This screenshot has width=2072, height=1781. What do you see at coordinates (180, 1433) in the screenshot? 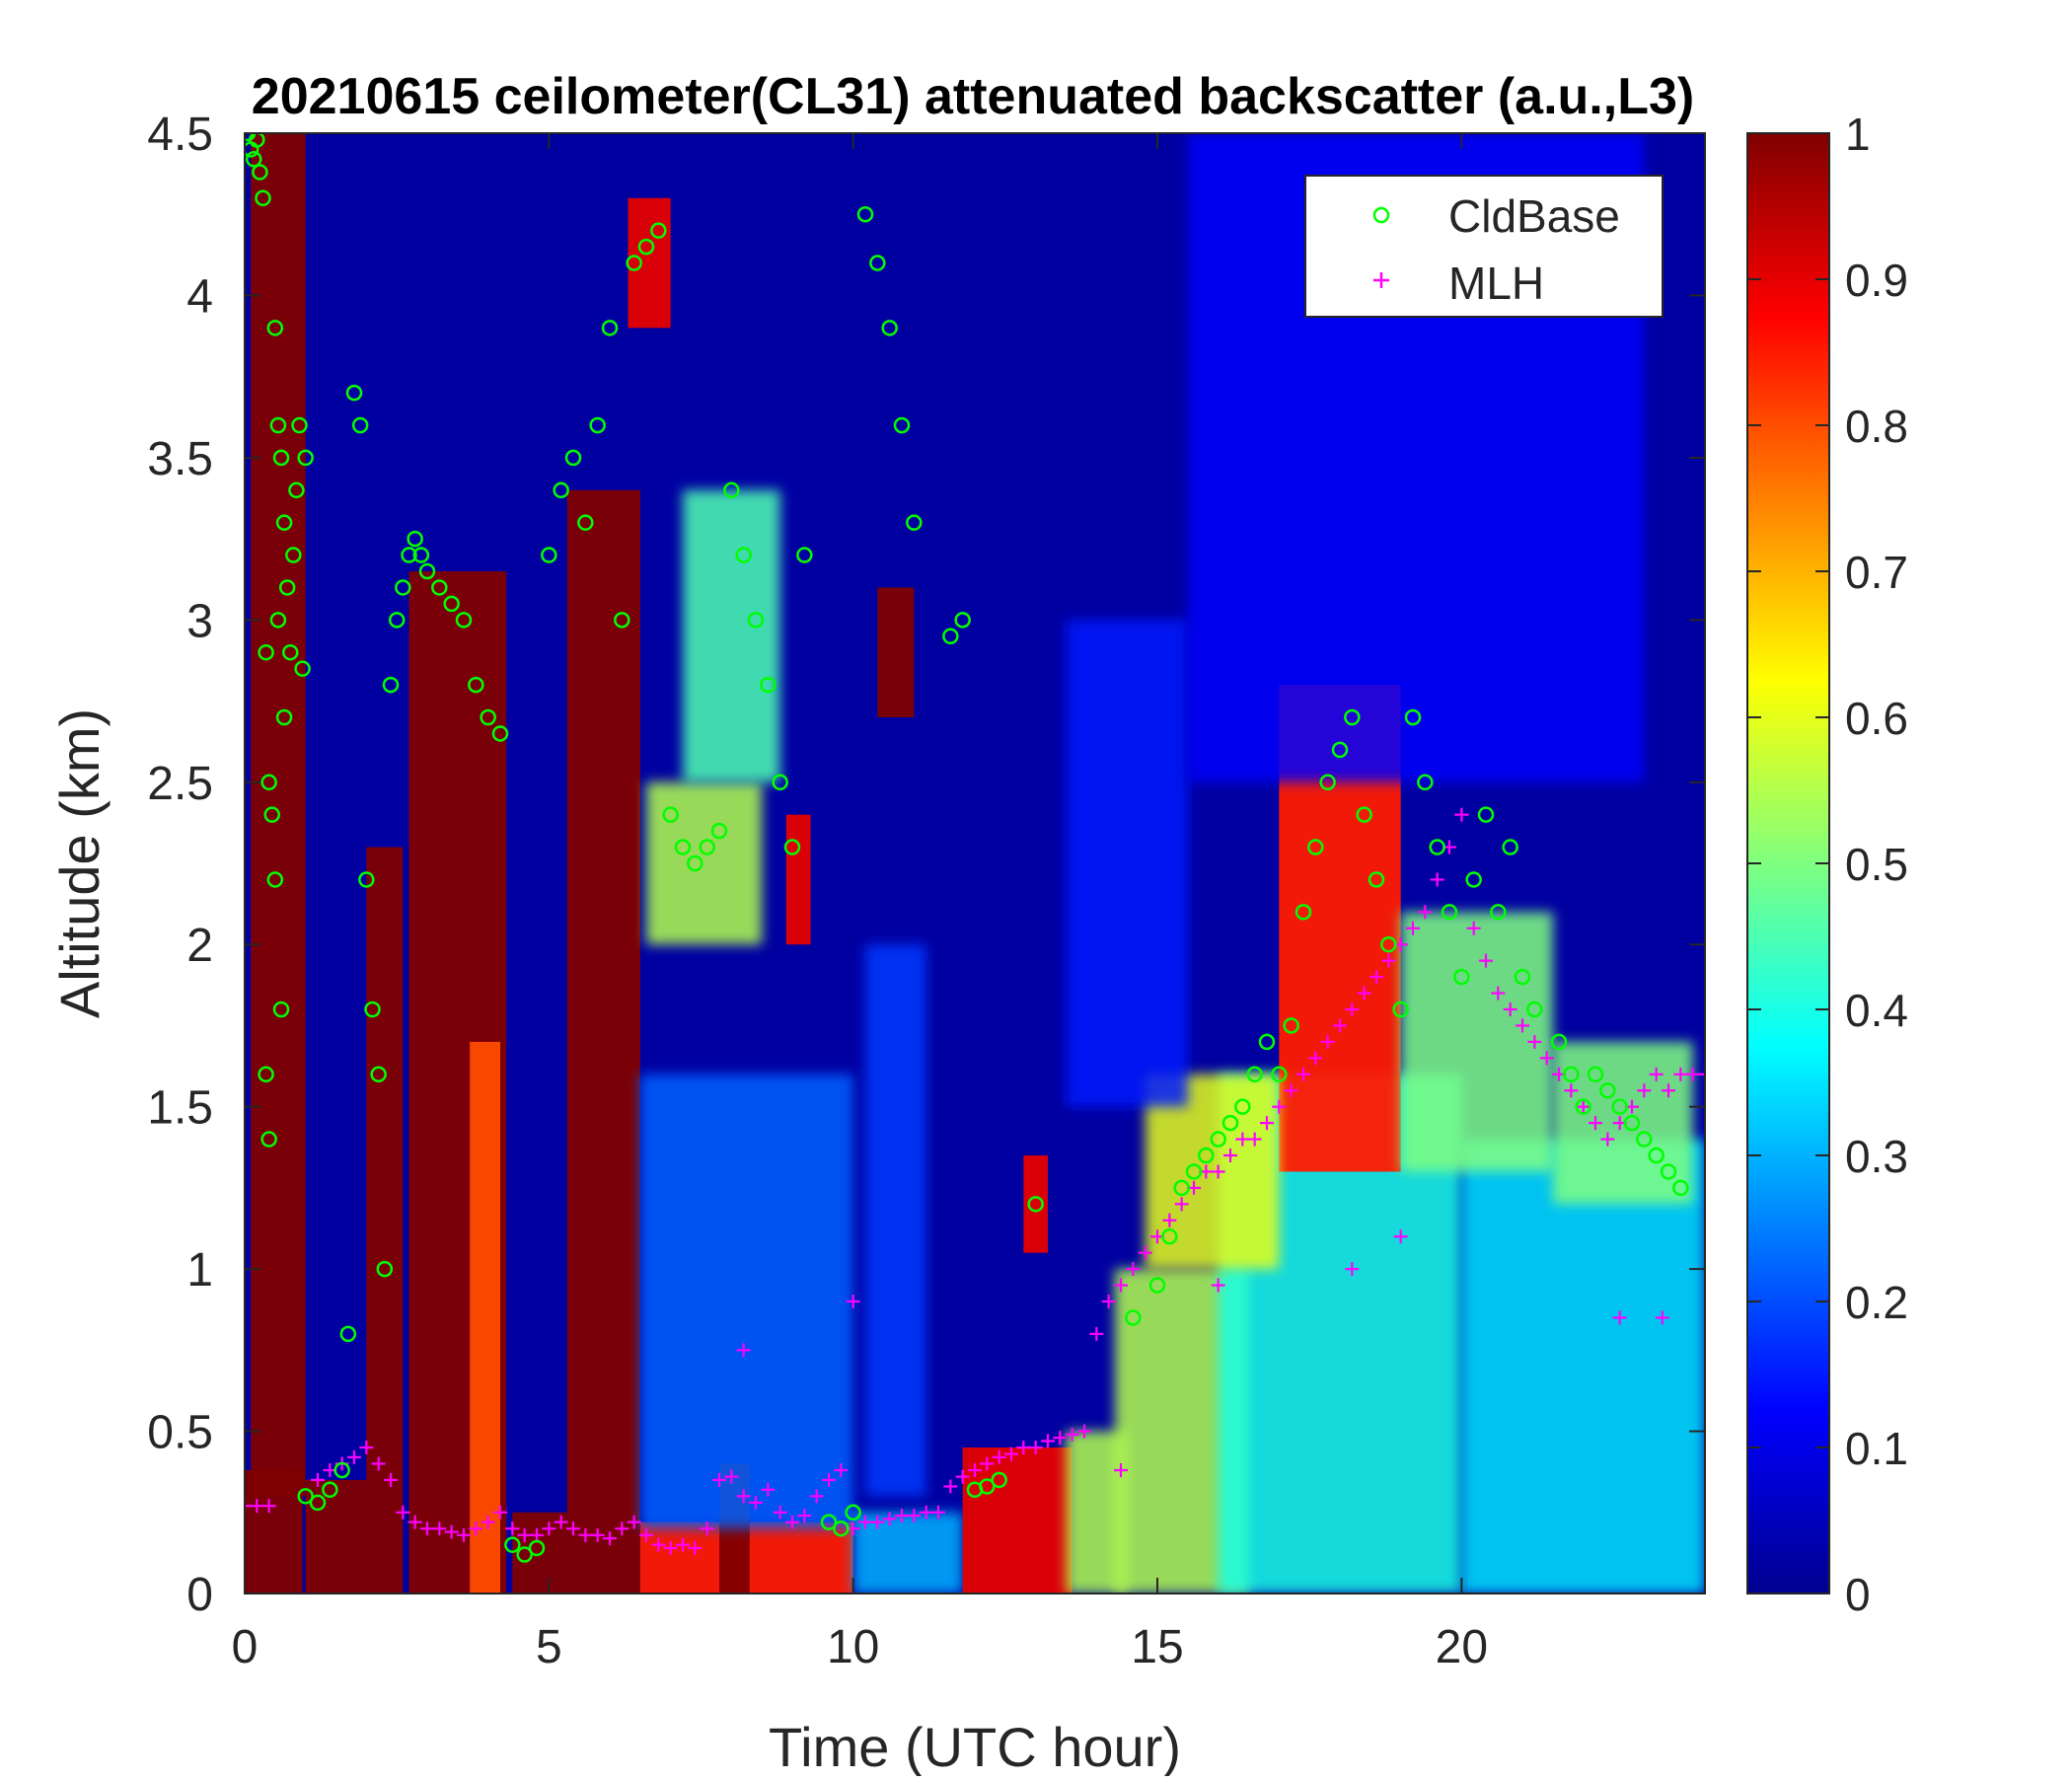
I see `y-tick-label: 0.5` at bounding box center [180, 1433].